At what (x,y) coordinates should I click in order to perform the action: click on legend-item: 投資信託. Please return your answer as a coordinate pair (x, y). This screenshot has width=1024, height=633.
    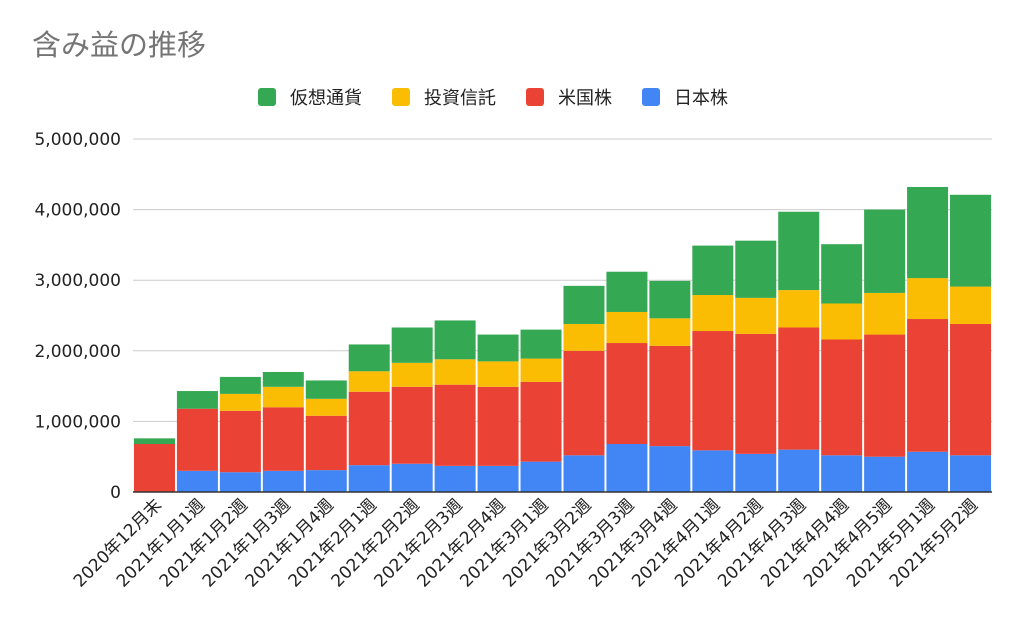
    Looking at the image, I should click on (444, 97).